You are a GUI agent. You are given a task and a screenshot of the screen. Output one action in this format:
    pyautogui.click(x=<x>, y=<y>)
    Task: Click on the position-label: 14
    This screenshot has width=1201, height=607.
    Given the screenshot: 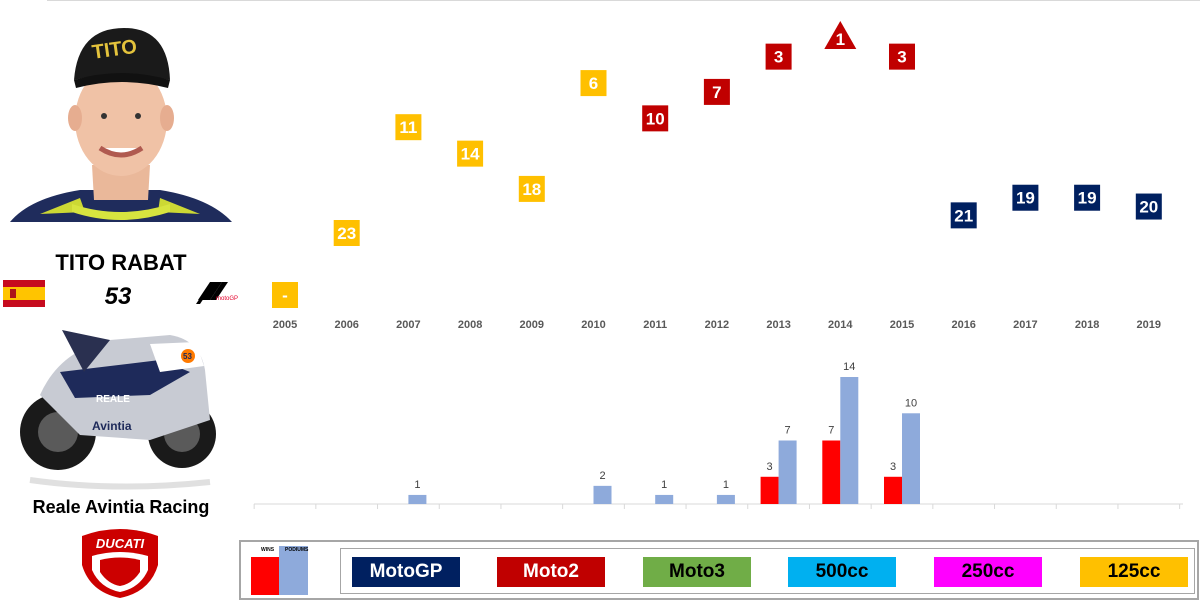 What is the action you would take?
    pyautogui.click(x=470, y=154)
    